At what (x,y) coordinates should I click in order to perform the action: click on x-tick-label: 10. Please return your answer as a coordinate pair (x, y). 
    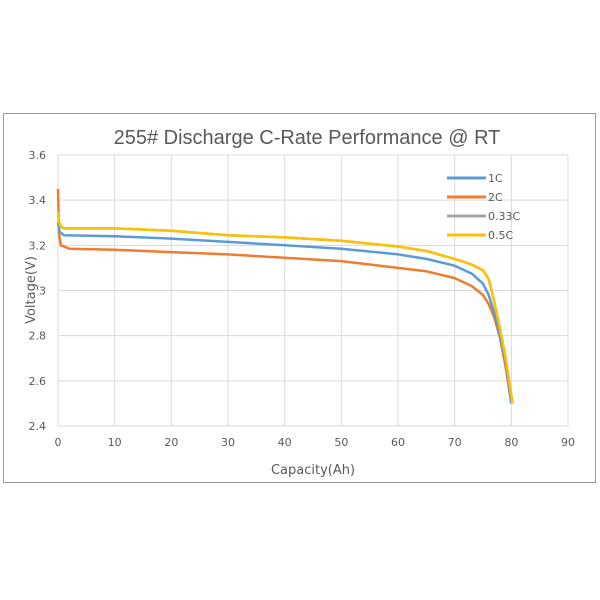
    Looking at the image, I should click on (115, 442).